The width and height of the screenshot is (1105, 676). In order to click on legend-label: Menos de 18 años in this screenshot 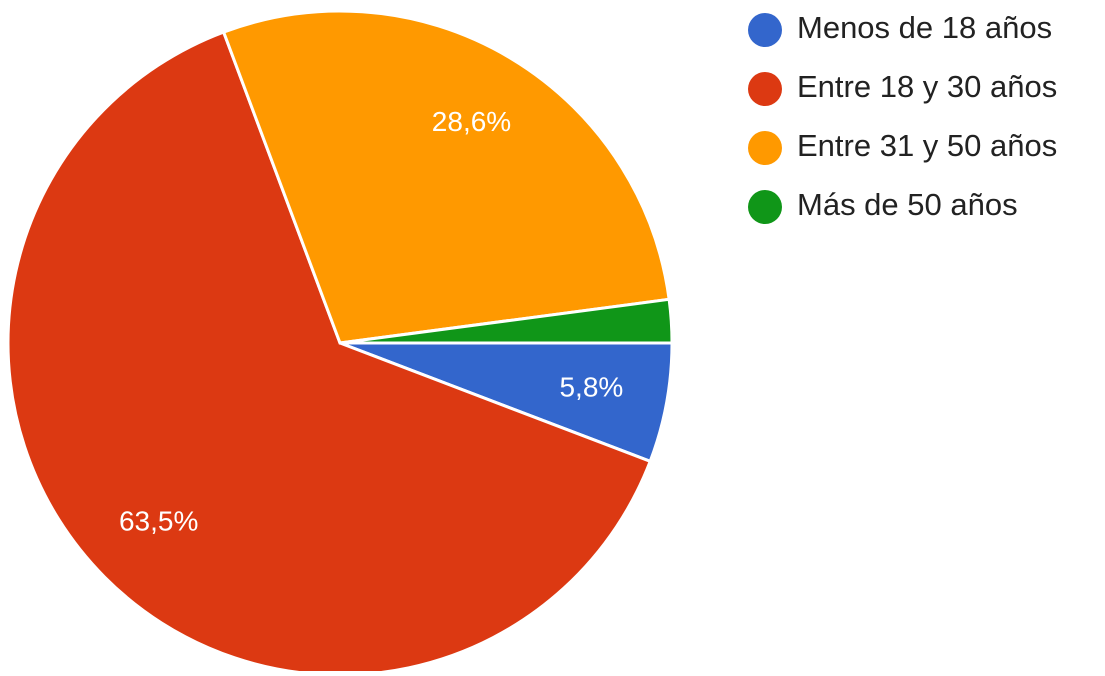, I will do `click(924, 27)`.